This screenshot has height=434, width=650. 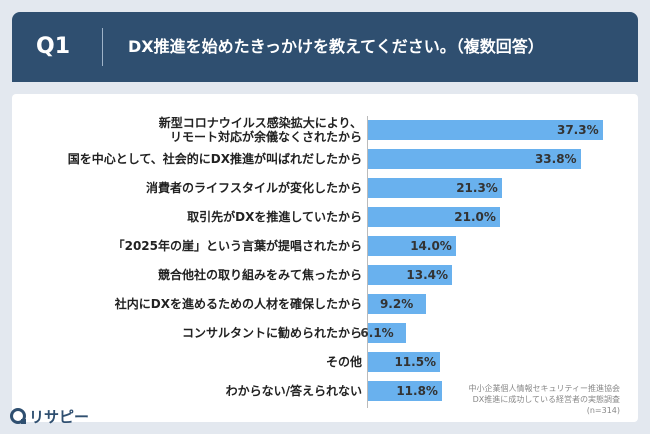 I want to click on chart-row: 新型コロナウイルス感染拡大により、 リモート対応が余儀なくされたから 37.3%, so click(x=325, y=130).